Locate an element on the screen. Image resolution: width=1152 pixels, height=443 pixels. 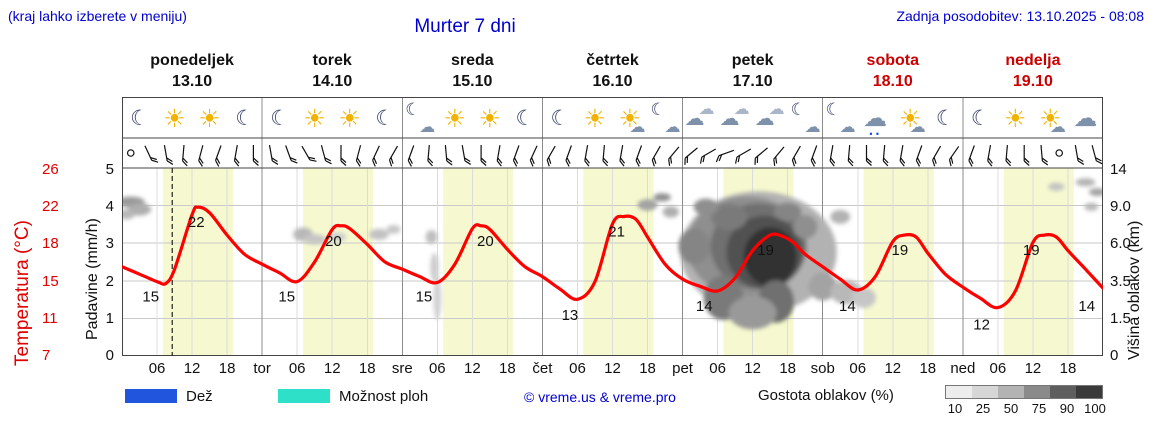
precip-tick: 3 is located at coordinates (109, 244).